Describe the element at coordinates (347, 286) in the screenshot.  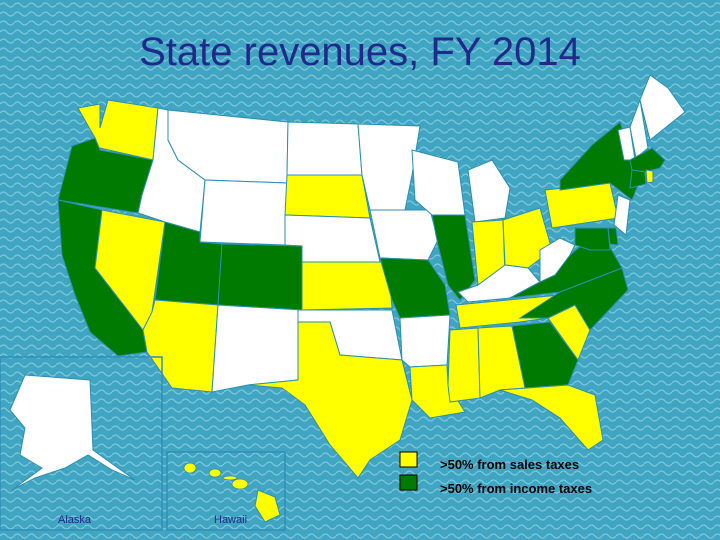
I see `state-KS` at that location.